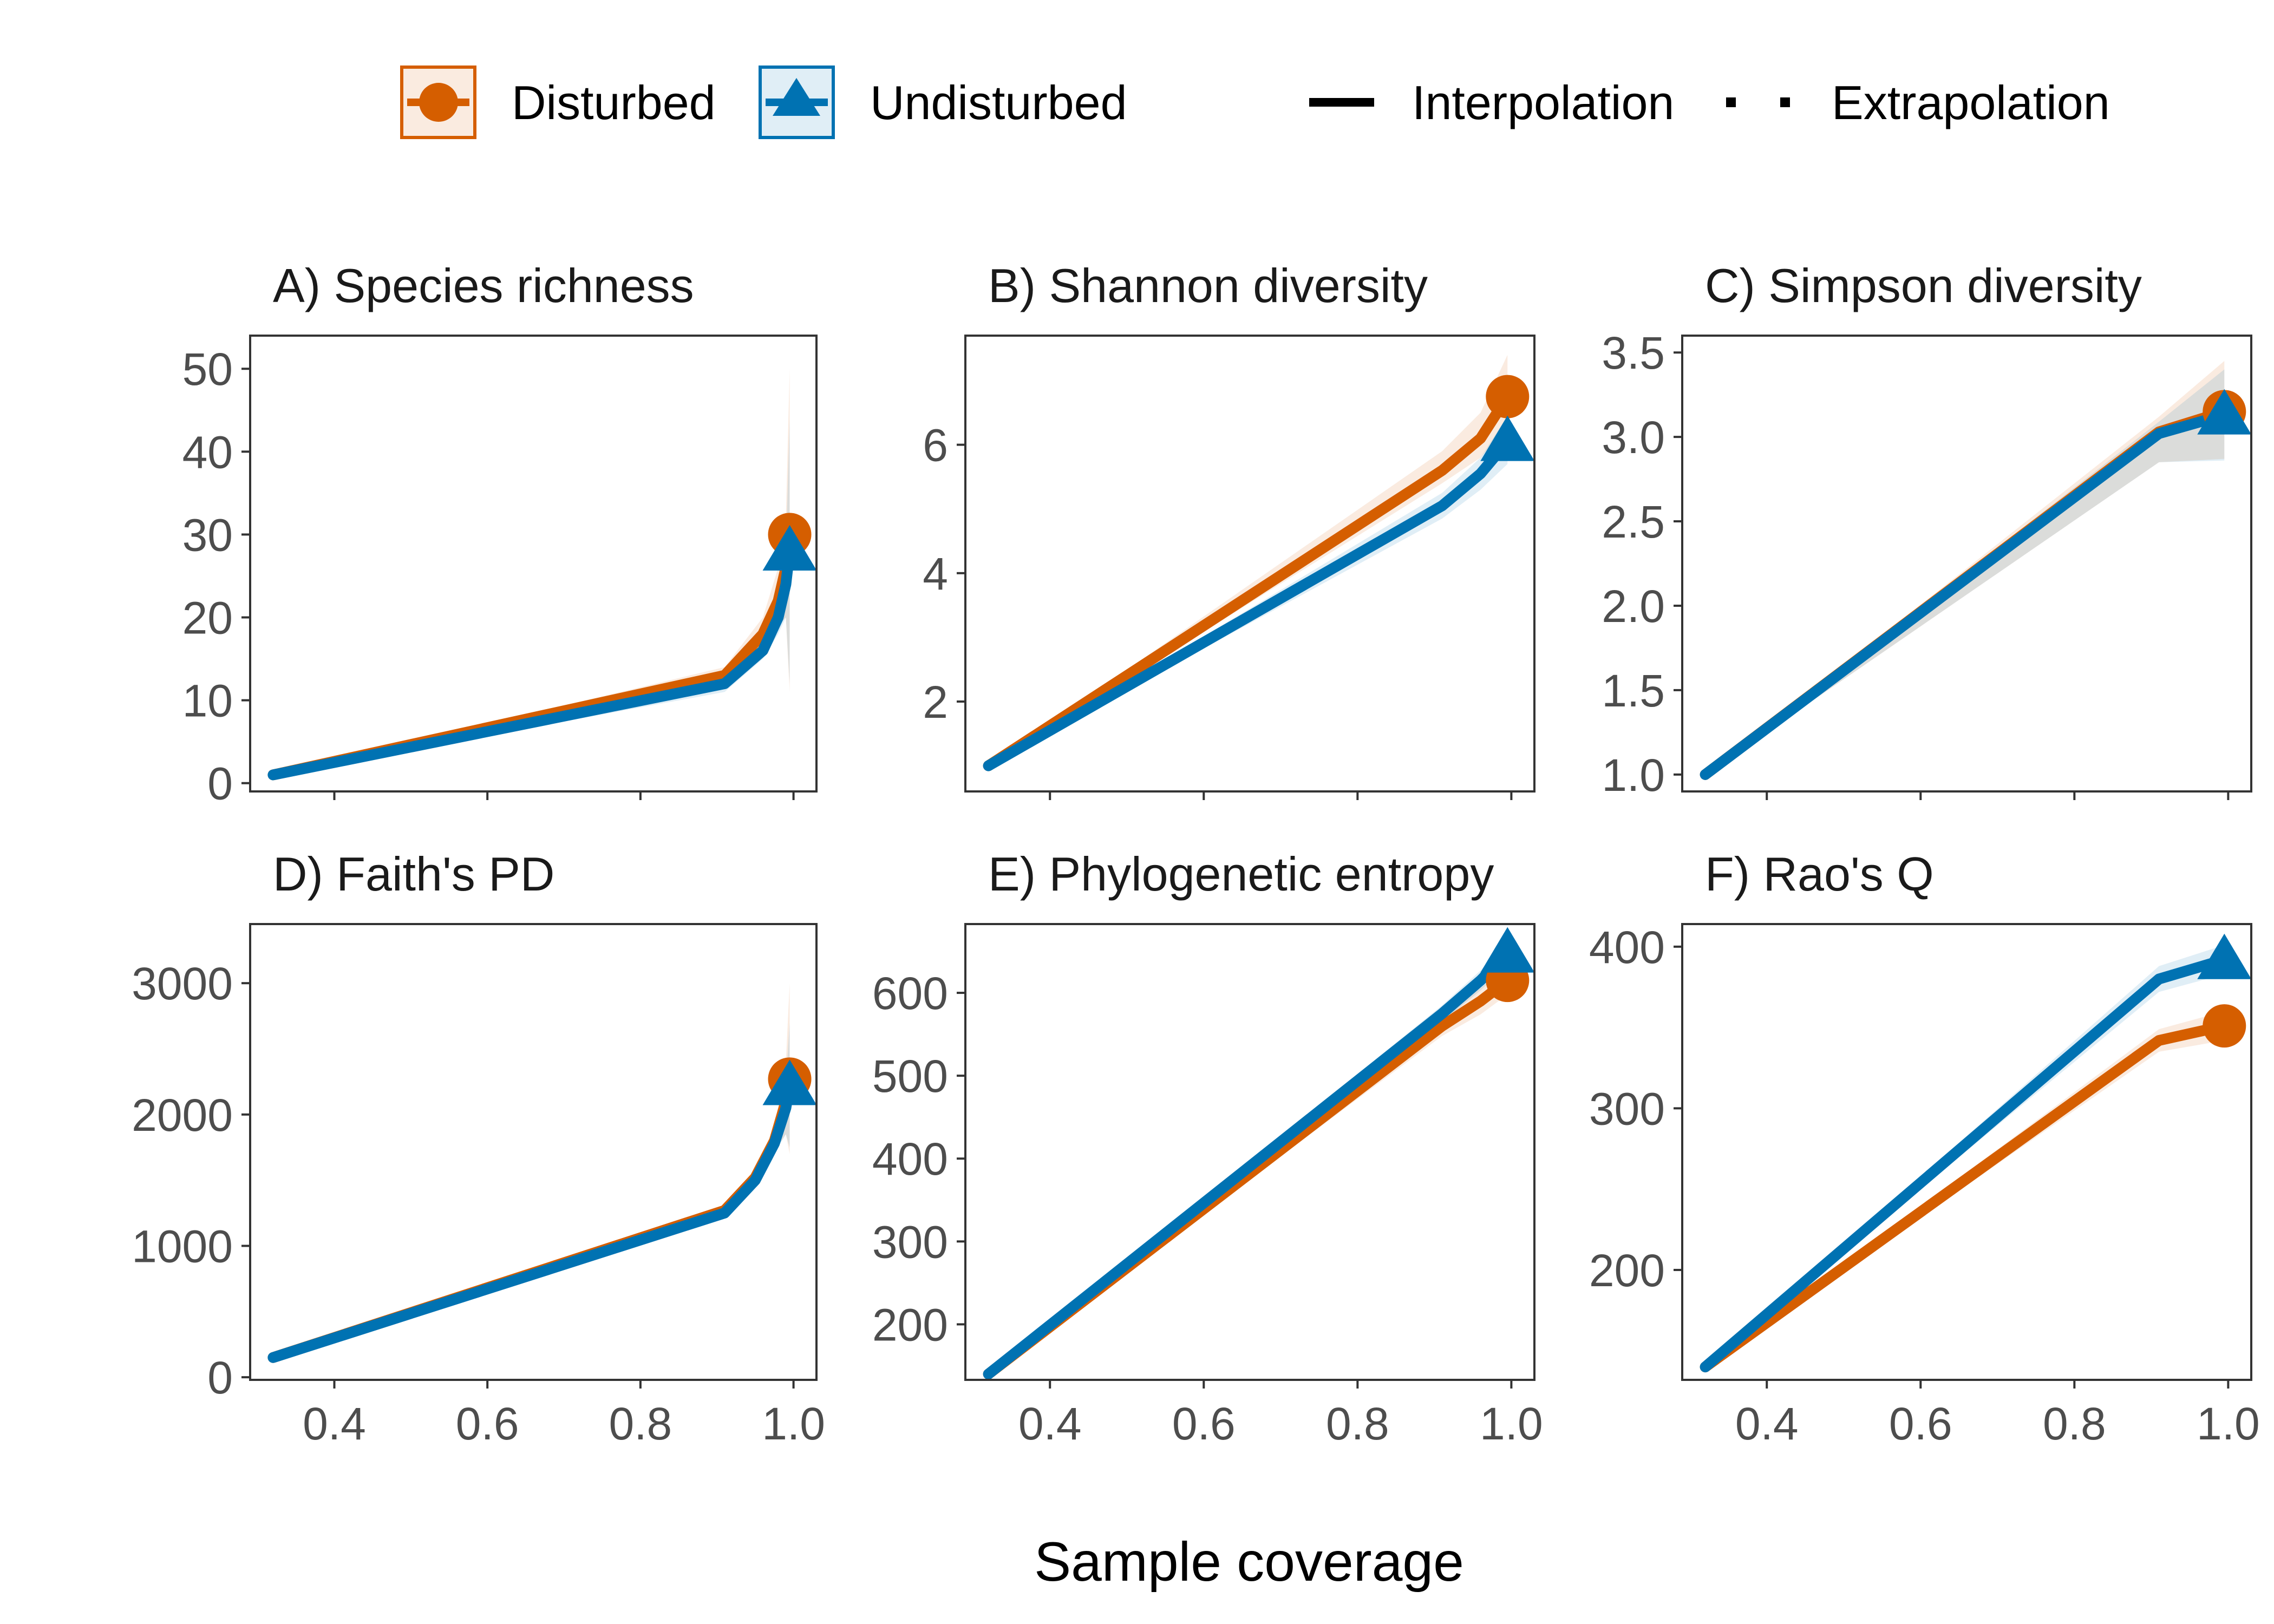 The width and height of the screenshot is (2274, 1624). Describe the element at coordinates (936, 574) in the screenshot. I see `y-tick-label: 4` at that location.